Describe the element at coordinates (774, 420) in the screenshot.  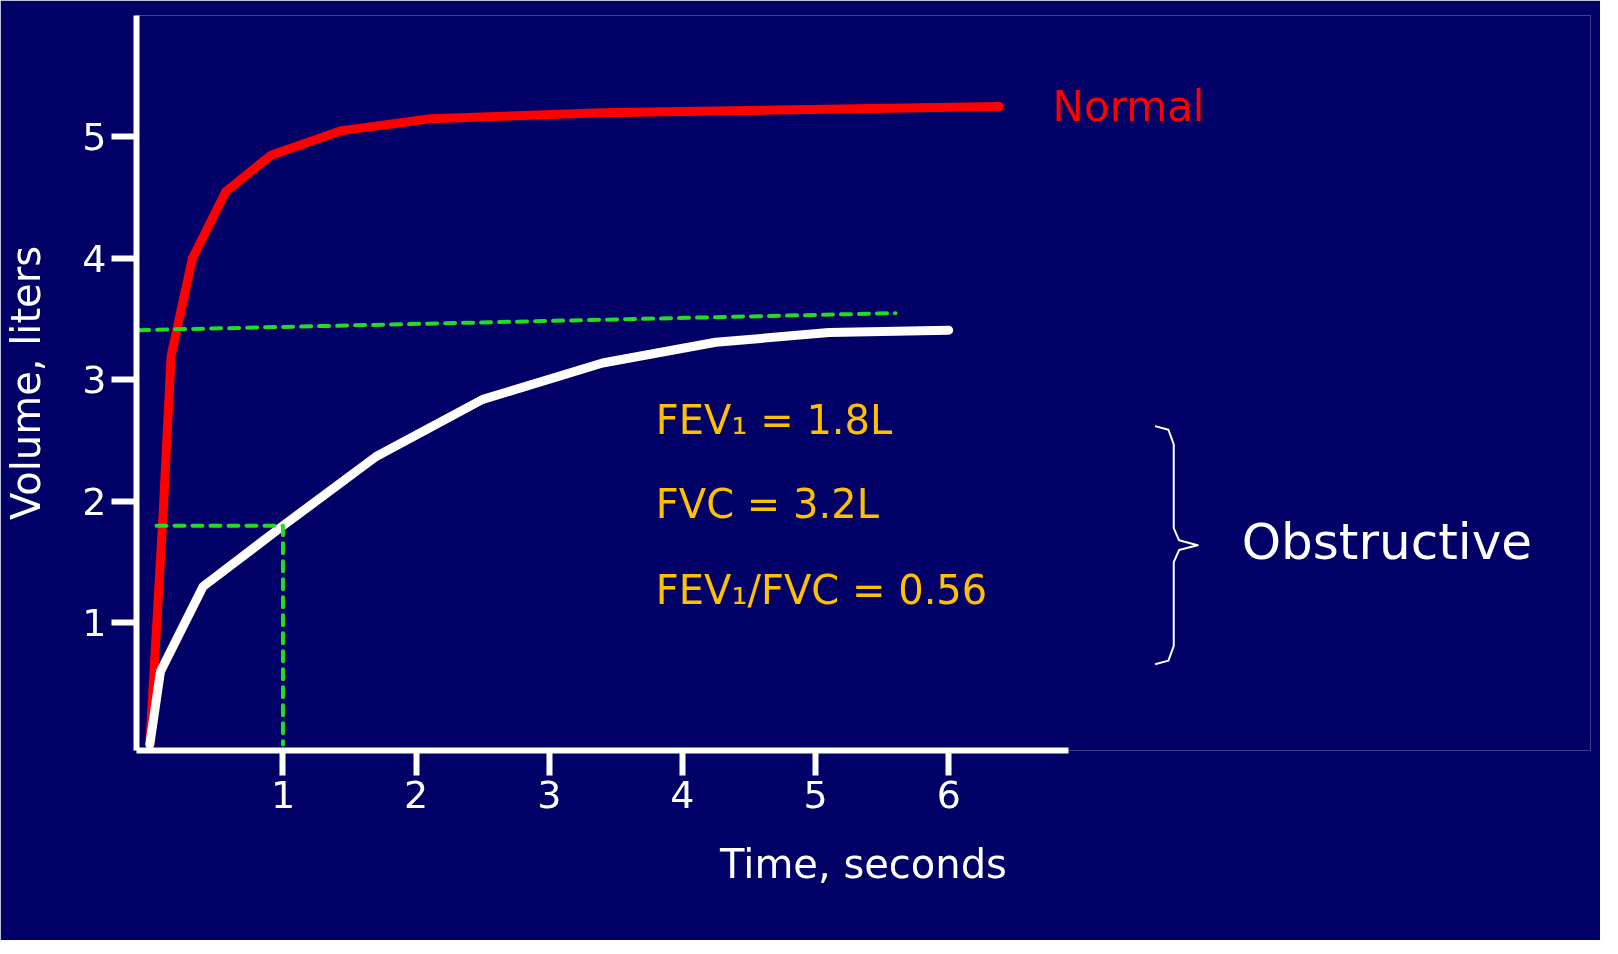
I see `annotation: FEV₁ = 1.8L` at that location.